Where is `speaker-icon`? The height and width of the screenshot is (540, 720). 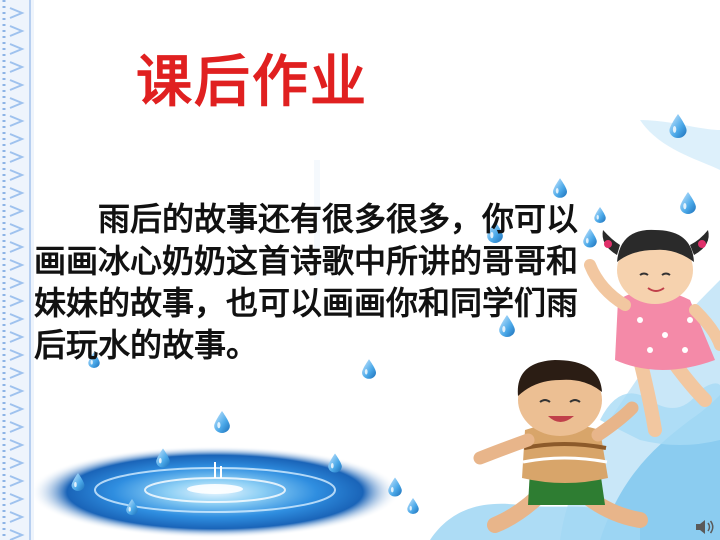
speaker-icon is located at coordinates (705, 527).